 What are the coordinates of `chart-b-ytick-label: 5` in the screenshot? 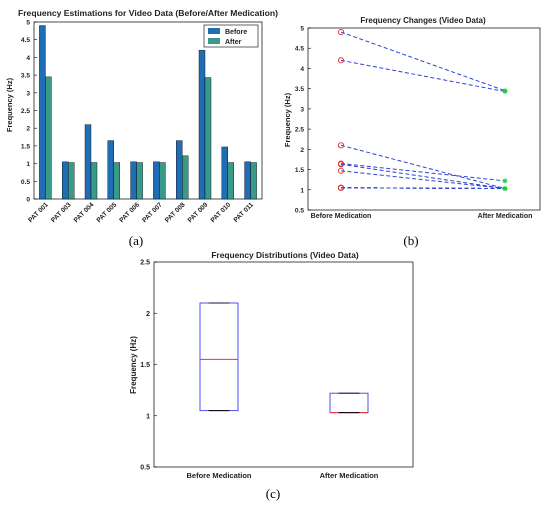 It's located at (302, 29).